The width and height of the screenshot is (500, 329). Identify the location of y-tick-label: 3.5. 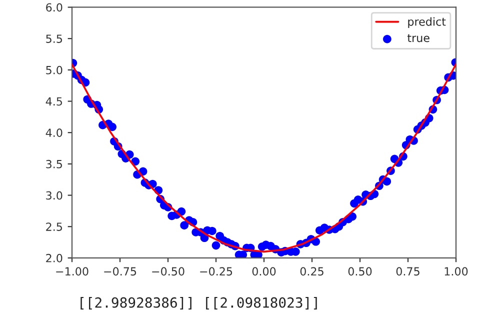
(54, 164).